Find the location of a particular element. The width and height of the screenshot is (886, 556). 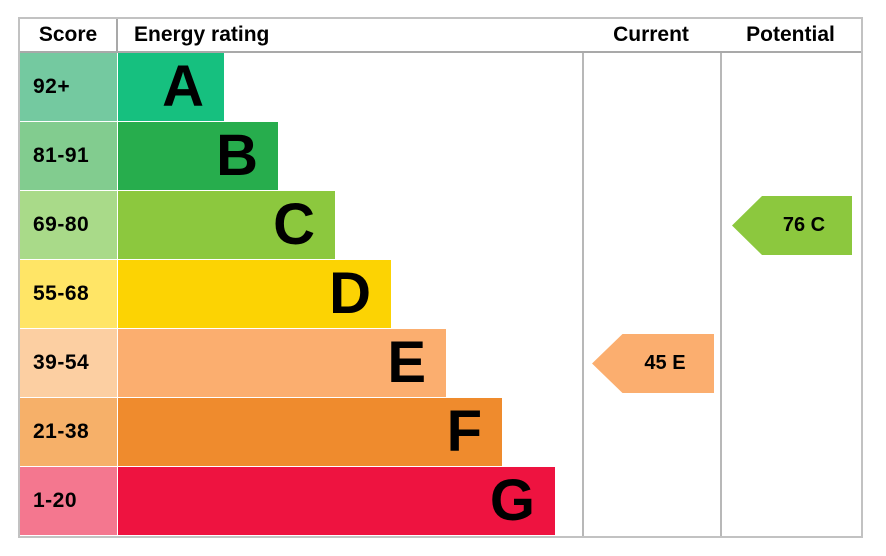

column-header-potential: Potential is located at coordinates (790, 34).